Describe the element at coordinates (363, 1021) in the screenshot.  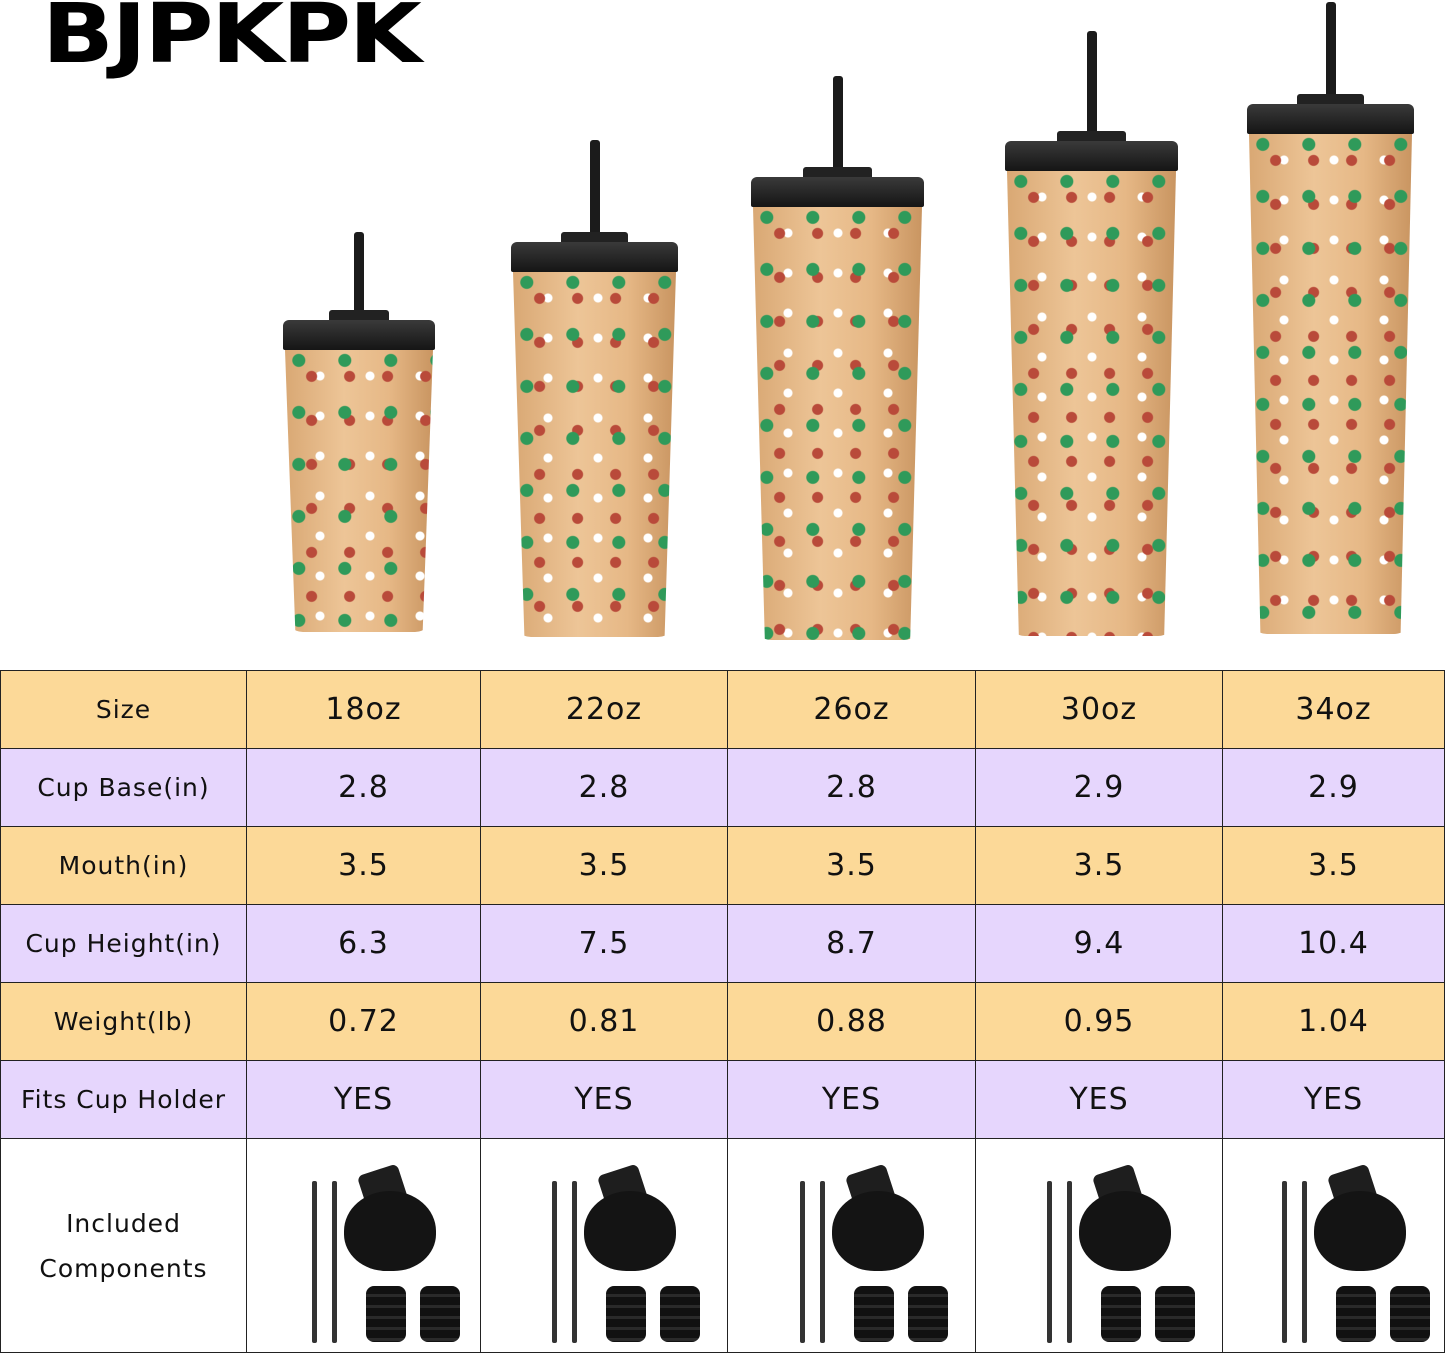
I see `table-cell: 0.72` at that location.